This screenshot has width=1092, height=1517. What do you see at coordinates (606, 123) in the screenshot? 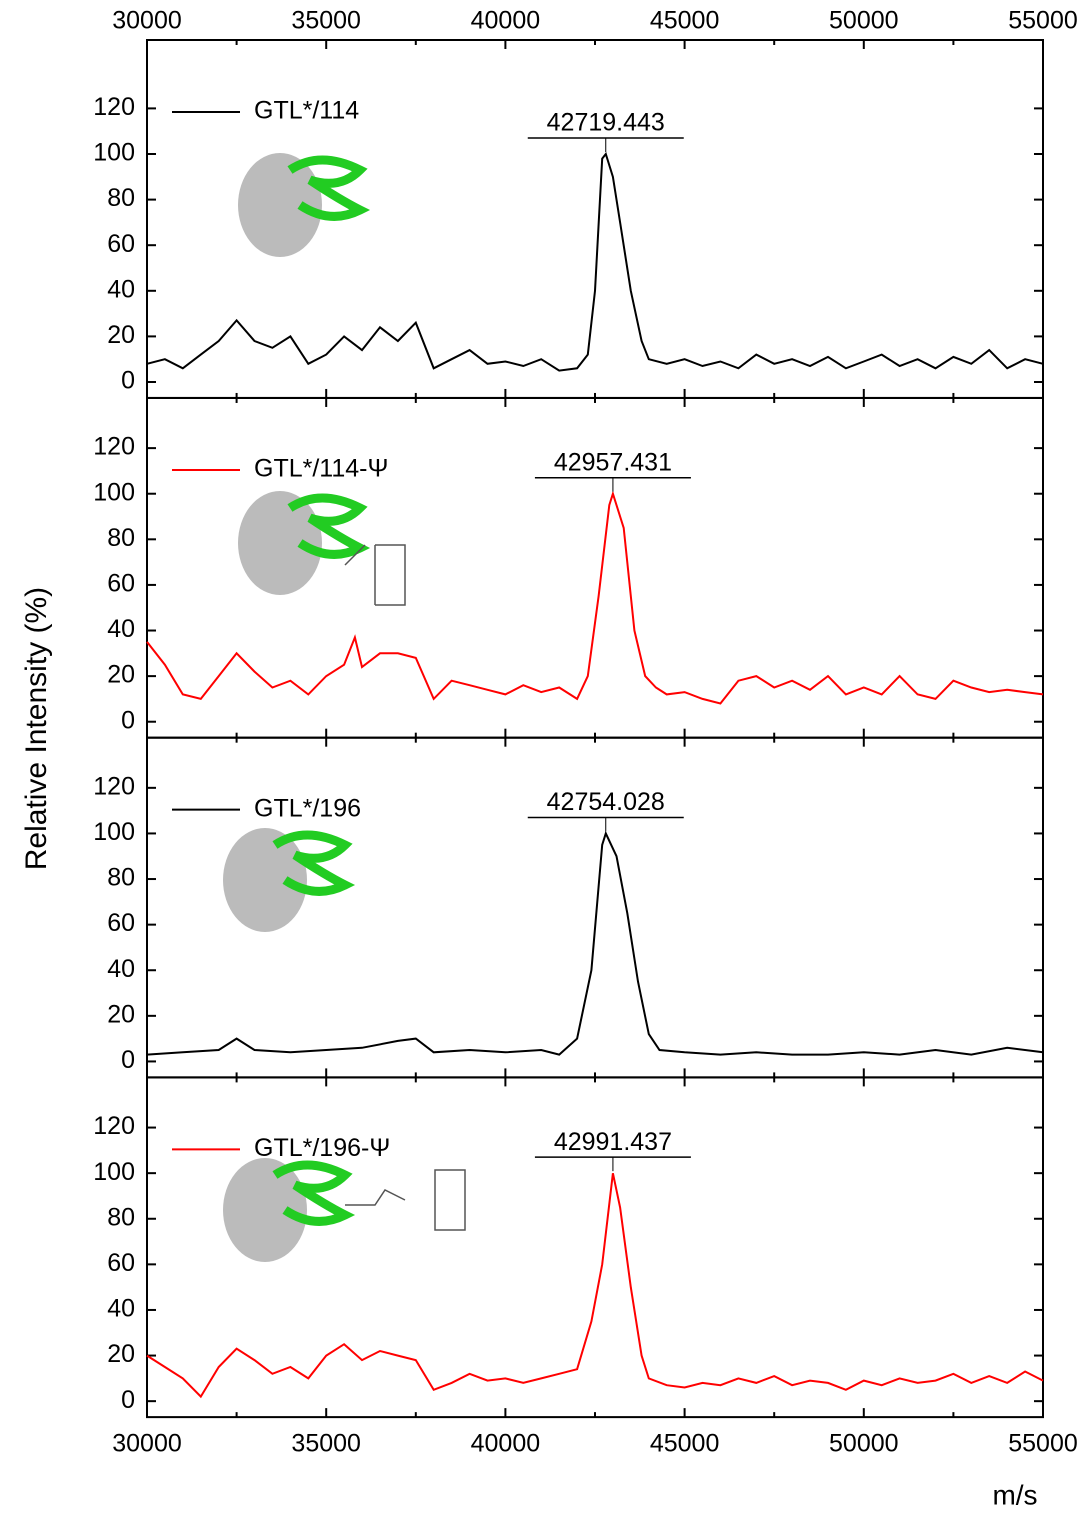
I see `peak-label: 42719.443` at bounding box center [606, 123].